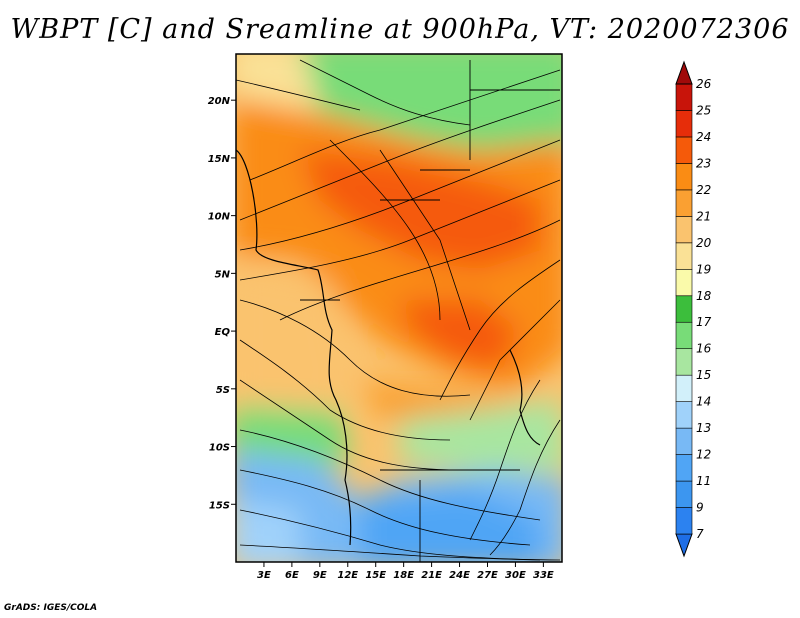  Describe the element at coordinates (703, 190) in the screenshot. I see `colorbar-label: 22` at that location.